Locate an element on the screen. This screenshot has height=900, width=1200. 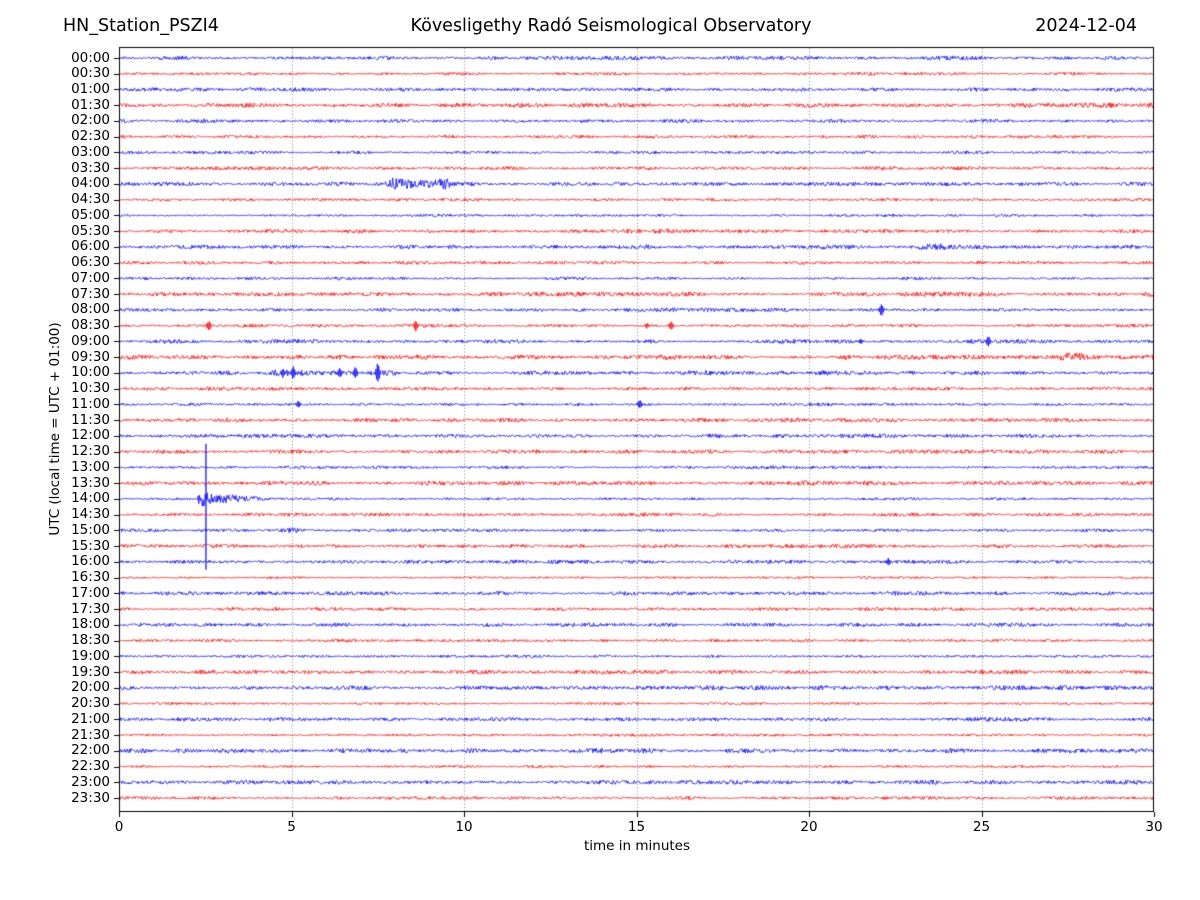
y-tick-label: 18:00 is located at coordinates (90, 624).